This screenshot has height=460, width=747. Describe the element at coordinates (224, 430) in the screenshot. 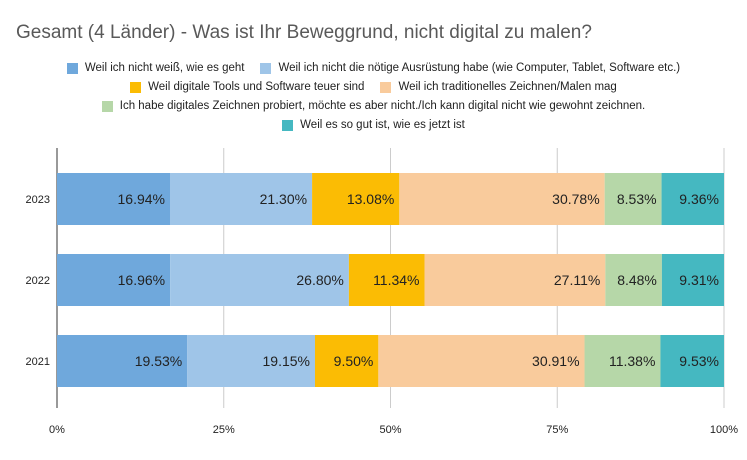

I see `x-tick-label: 25%` at that location.